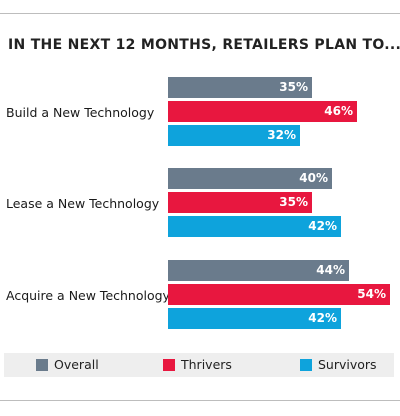 This screenshot has width=400, height=416. Describe the element at coordinates (80, 112) in the screenshot. I see `category-label: Build a New Technology` at that location.